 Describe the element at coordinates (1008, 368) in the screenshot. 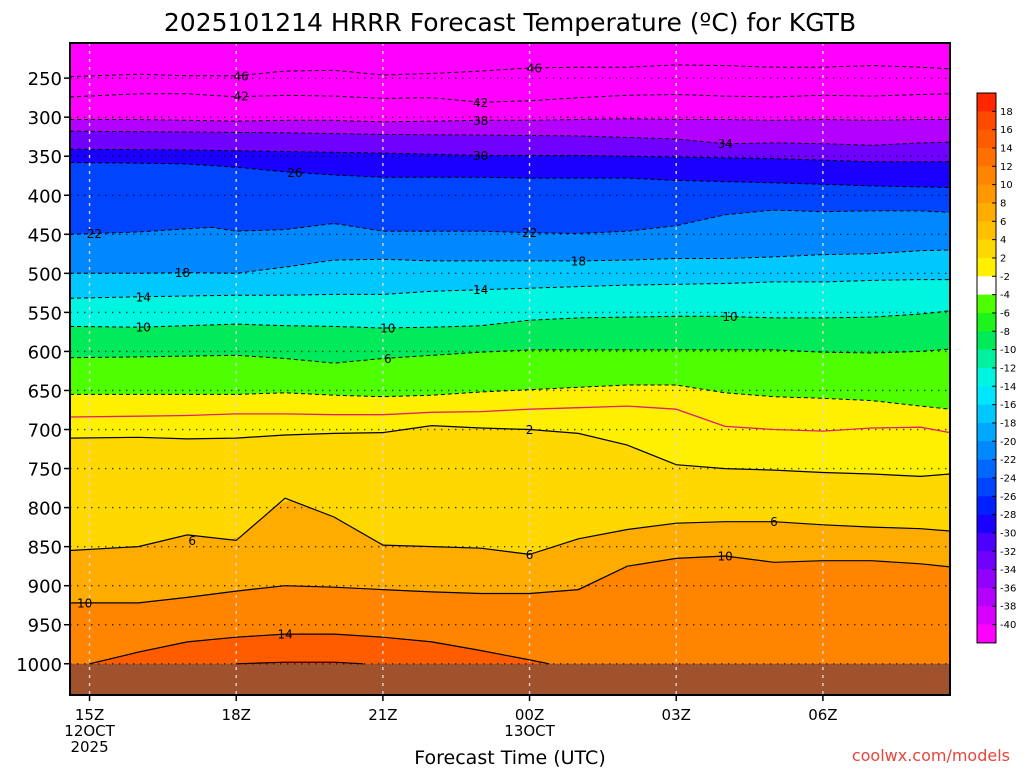

I see `colorbar-label: -12` at that location.